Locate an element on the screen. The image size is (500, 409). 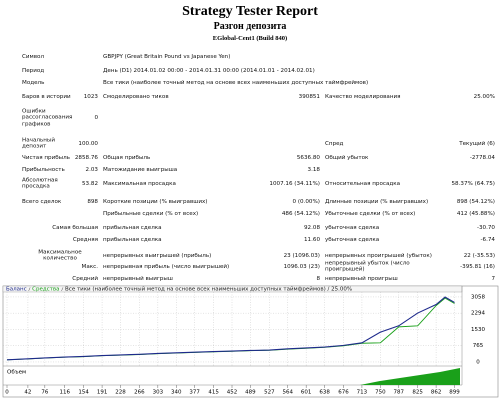
table-cell: Макс. is located at coordinates (90, 266).